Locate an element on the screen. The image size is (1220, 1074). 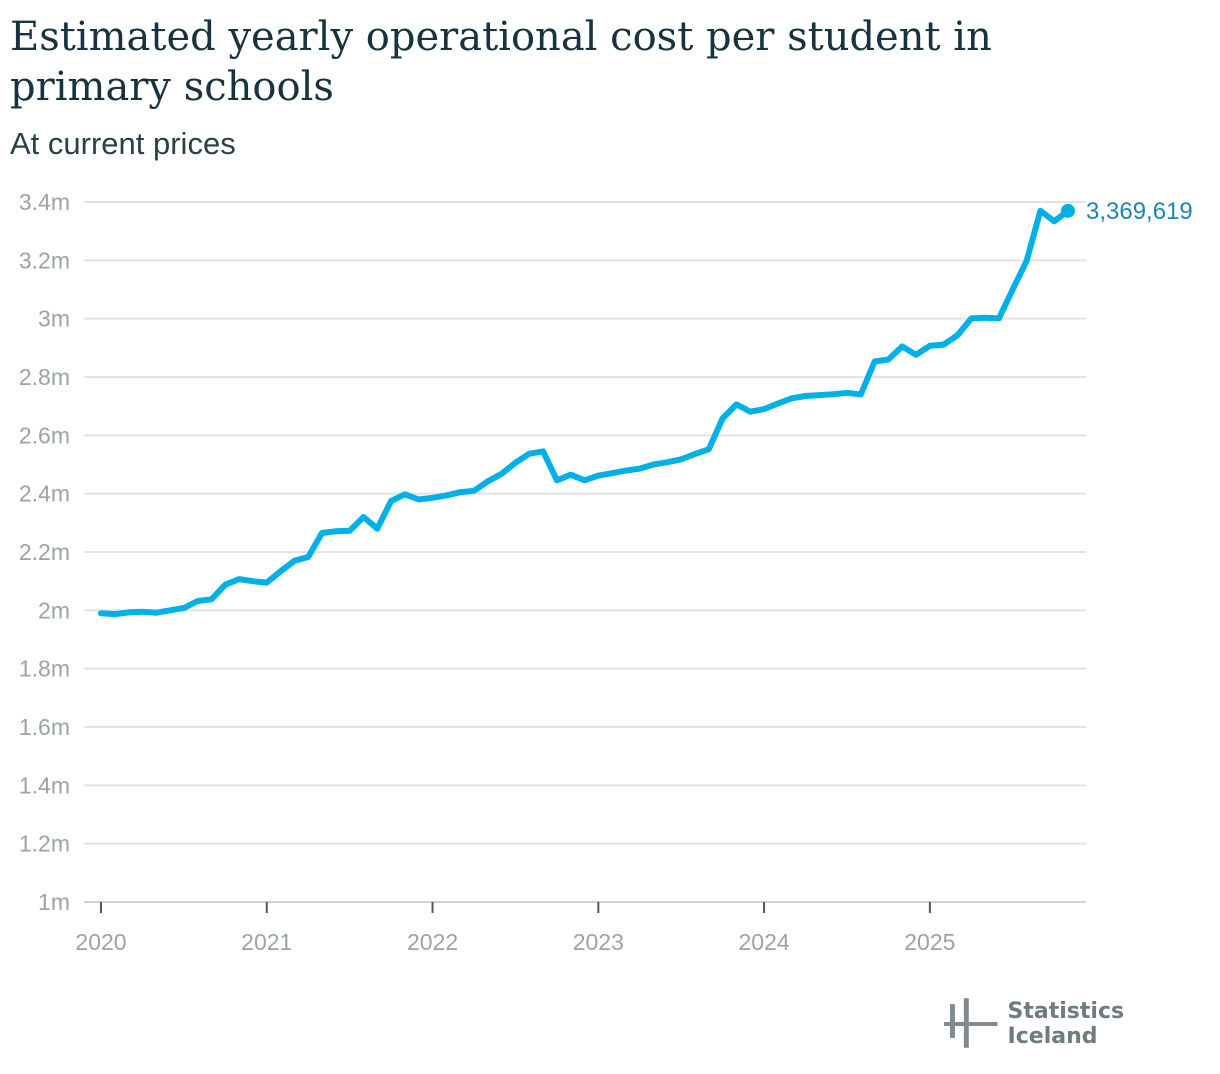
x-tick-label: 2025 is located at coordinates (929, 942).